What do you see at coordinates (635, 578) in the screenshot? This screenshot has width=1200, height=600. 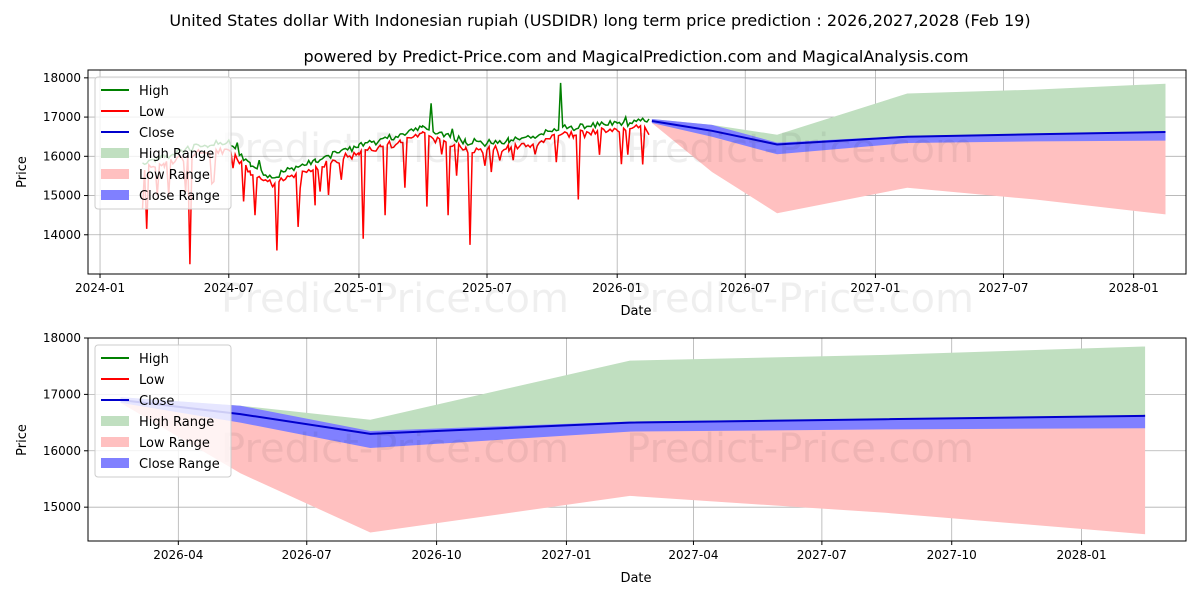 I see `bottom-x-axis-label: Date` at bounding box center [635, 578].